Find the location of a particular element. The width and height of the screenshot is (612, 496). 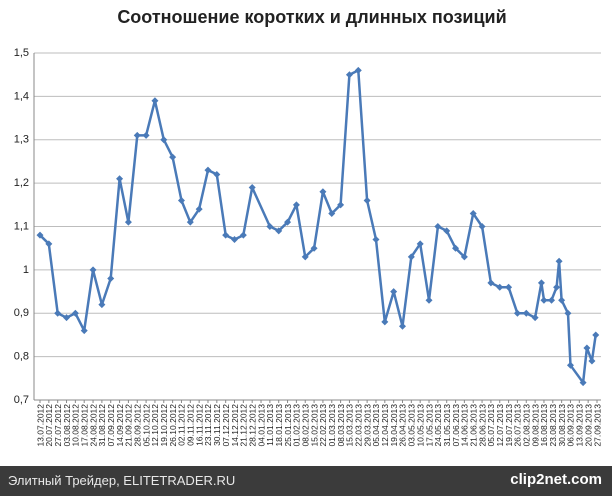

y-tick-label: 0,9 is located at coordinates (21, 313).